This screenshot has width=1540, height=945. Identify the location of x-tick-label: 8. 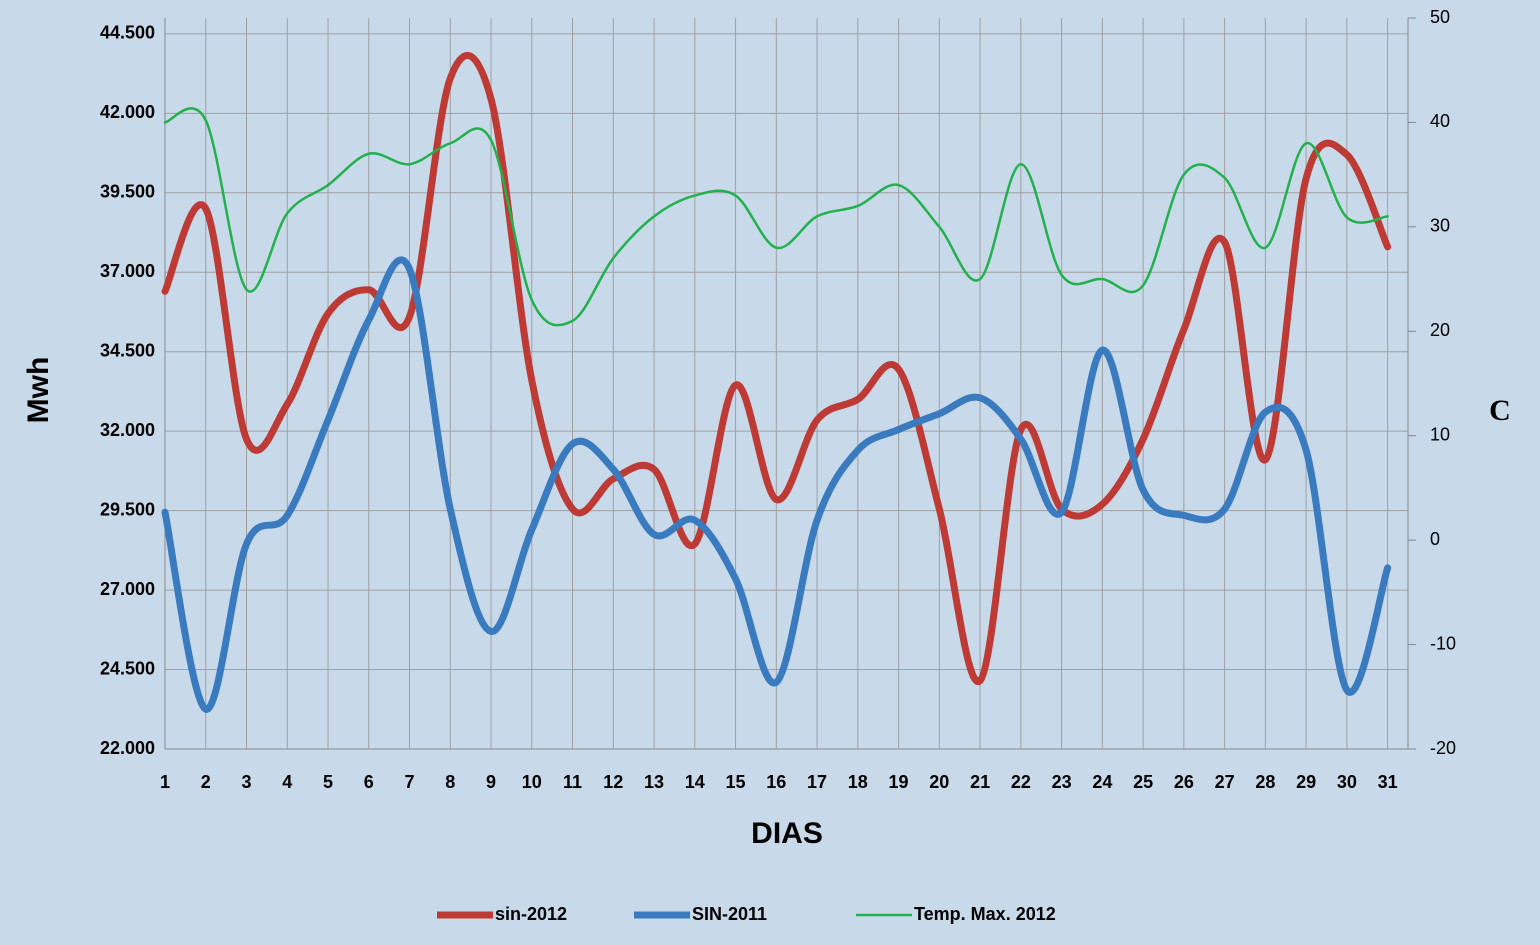
(450, 782).